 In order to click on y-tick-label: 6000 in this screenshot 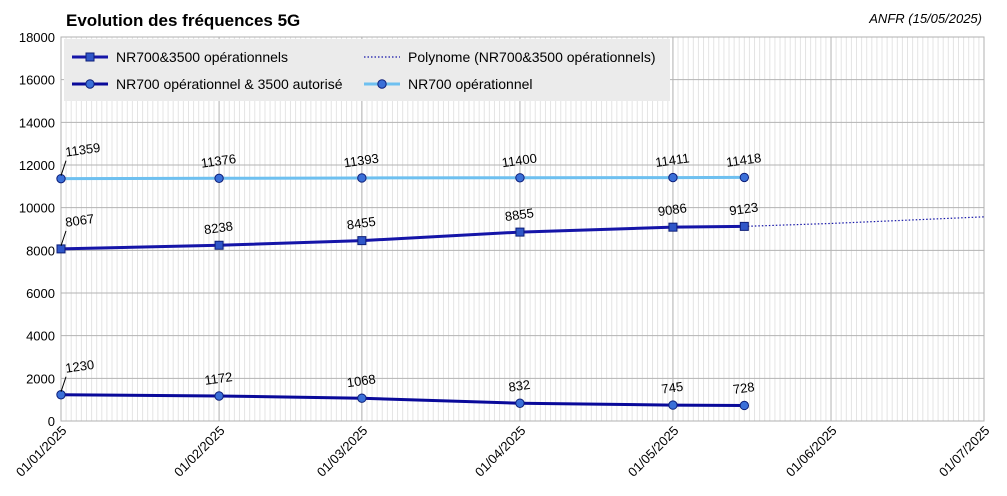, I will do `click(40, 293)`.